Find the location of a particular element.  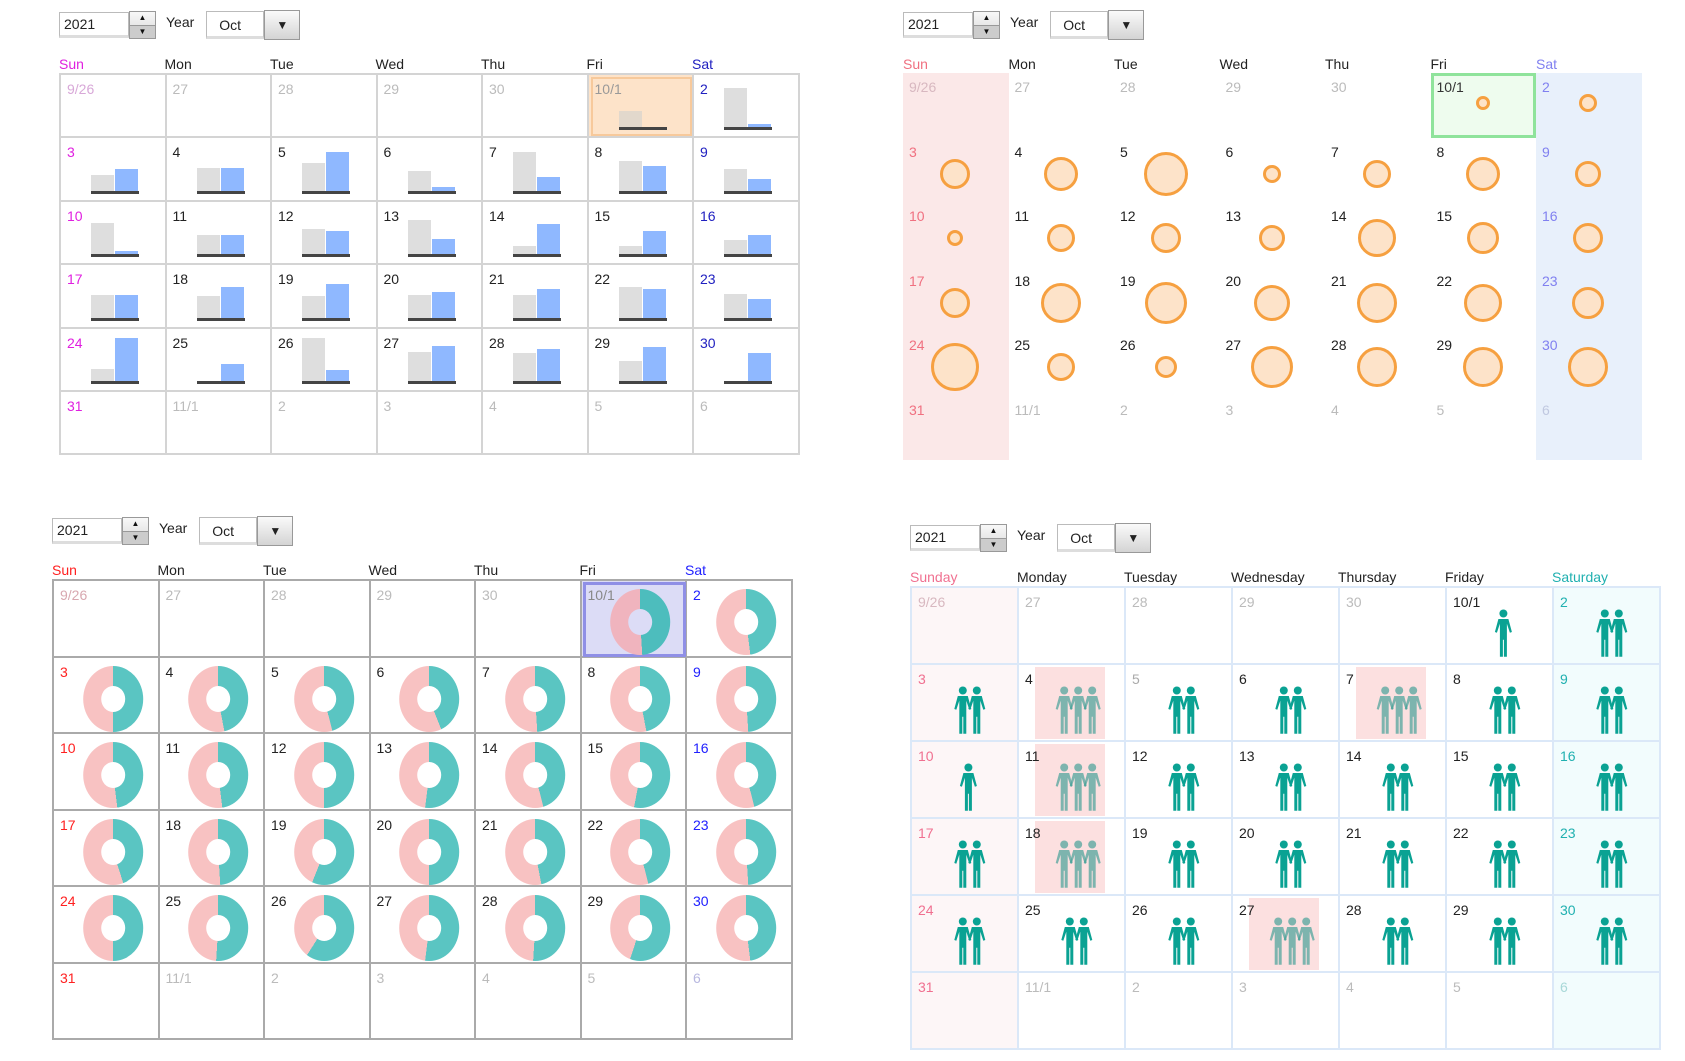

day-cell: 10/1 is located at coordinates (1500, 626).